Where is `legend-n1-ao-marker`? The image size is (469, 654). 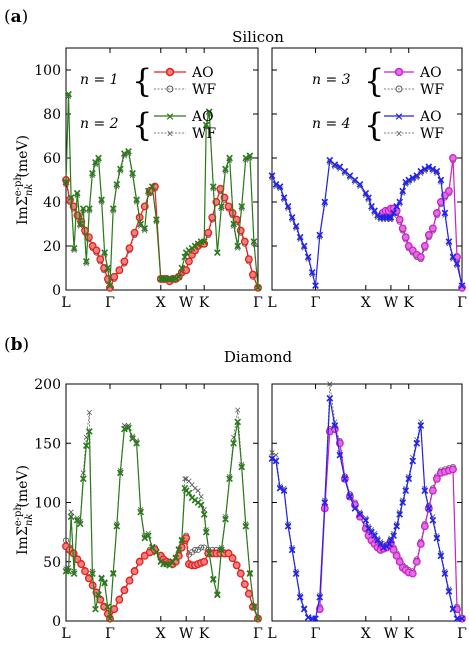
legend-n1-ao-marker is located at coordinates (170, 72).